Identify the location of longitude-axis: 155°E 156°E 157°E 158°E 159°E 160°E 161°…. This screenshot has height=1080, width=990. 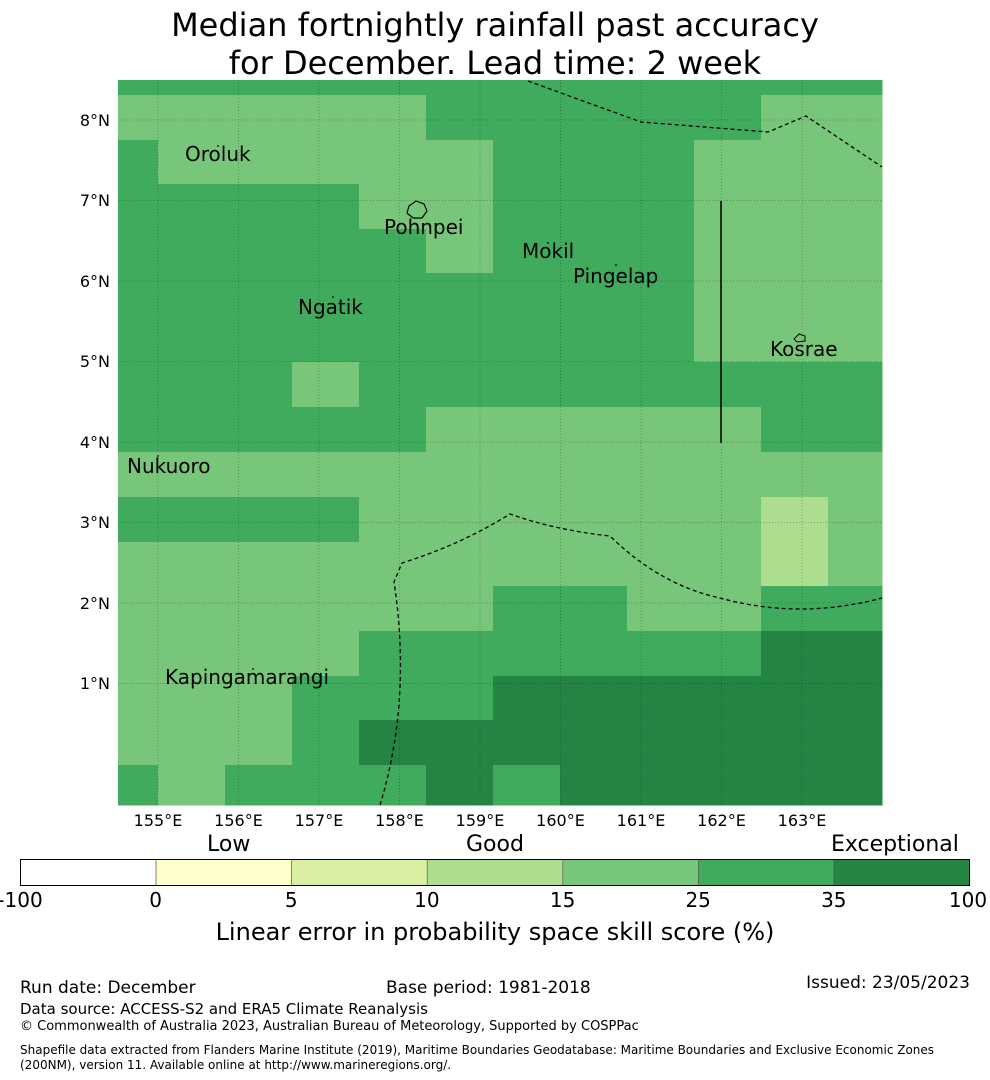
(480, 820).